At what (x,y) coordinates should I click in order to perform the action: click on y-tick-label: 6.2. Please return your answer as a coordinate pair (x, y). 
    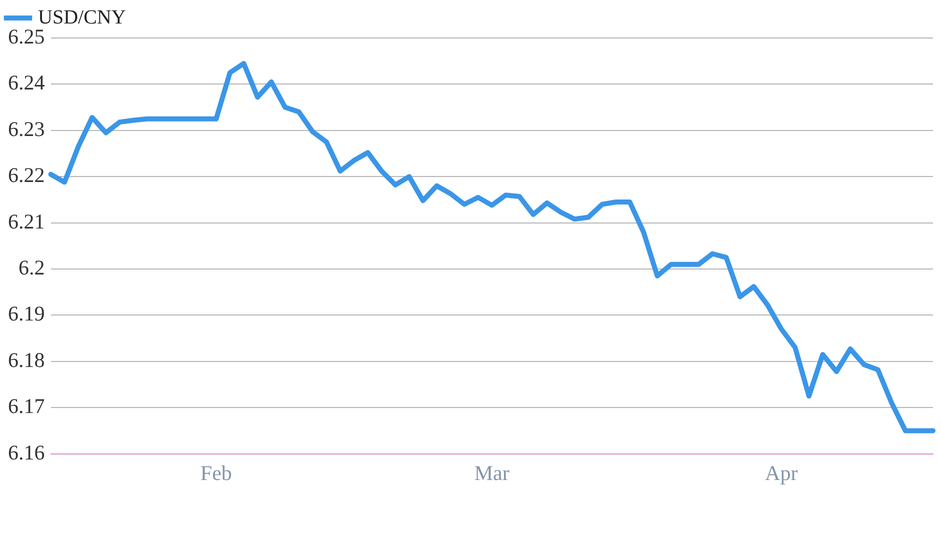
    Looking at the image, I should click on (31, 268).